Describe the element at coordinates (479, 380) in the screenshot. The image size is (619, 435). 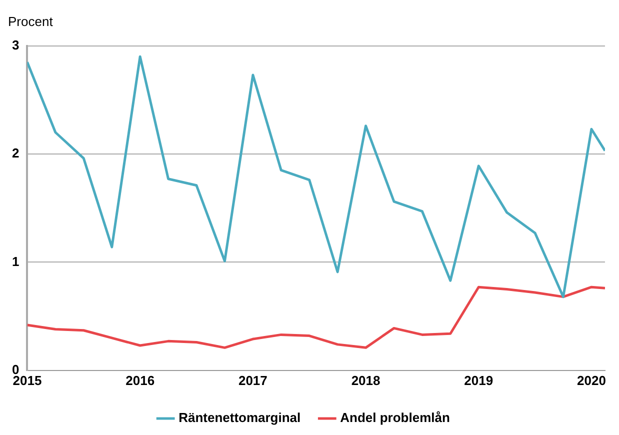
I see `x-tick-label: 2019` at that location.